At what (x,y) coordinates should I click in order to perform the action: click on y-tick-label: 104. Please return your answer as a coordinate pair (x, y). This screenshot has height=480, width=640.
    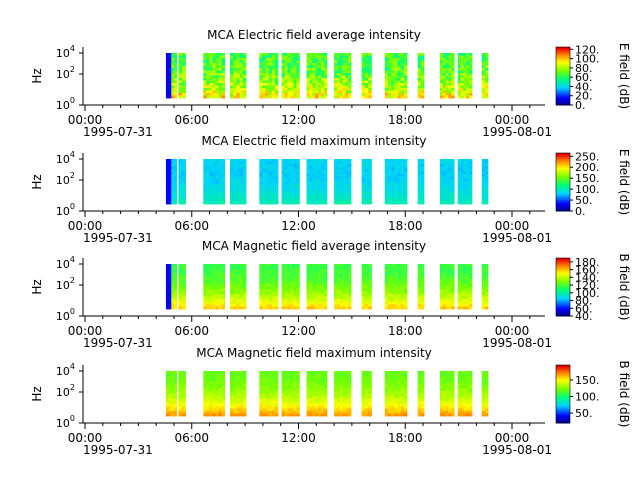
    Looking at the image, I should click on (65, 52).